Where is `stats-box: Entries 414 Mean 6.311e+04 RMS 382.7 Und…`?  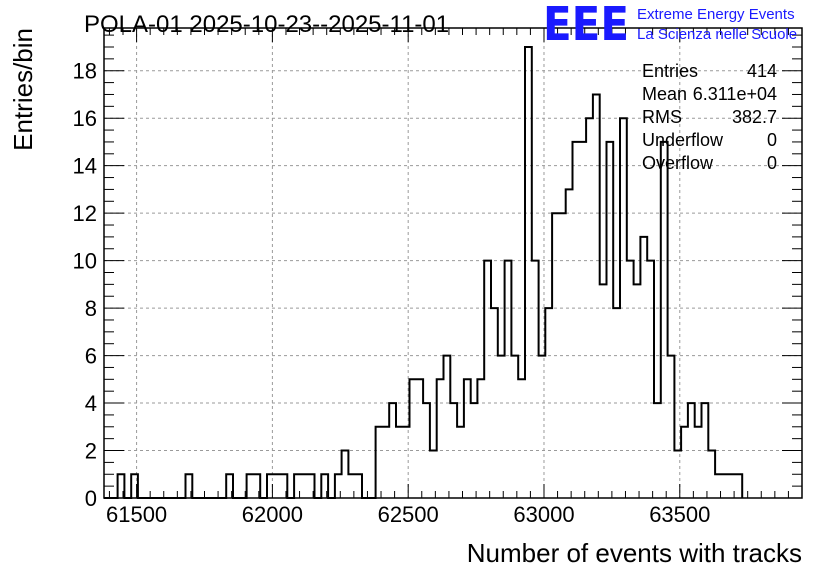 stats-box: Entries 414 Mean 6.311e+04 RMS 382.7 Und… is located at coordinates (709, 117).